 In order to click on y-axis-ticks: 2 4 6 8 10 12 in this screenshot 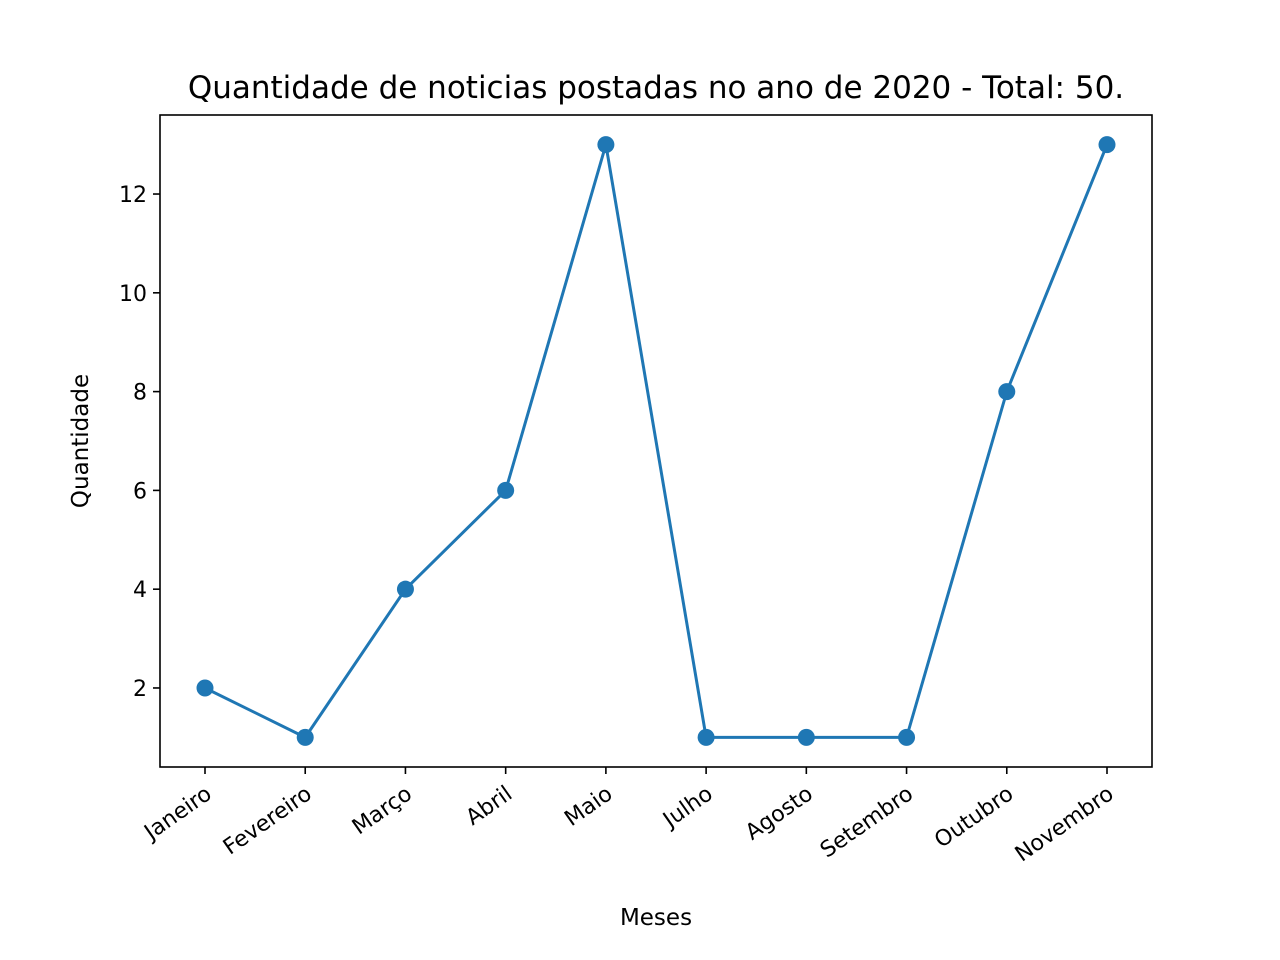, I will do `click(139, 442)`.